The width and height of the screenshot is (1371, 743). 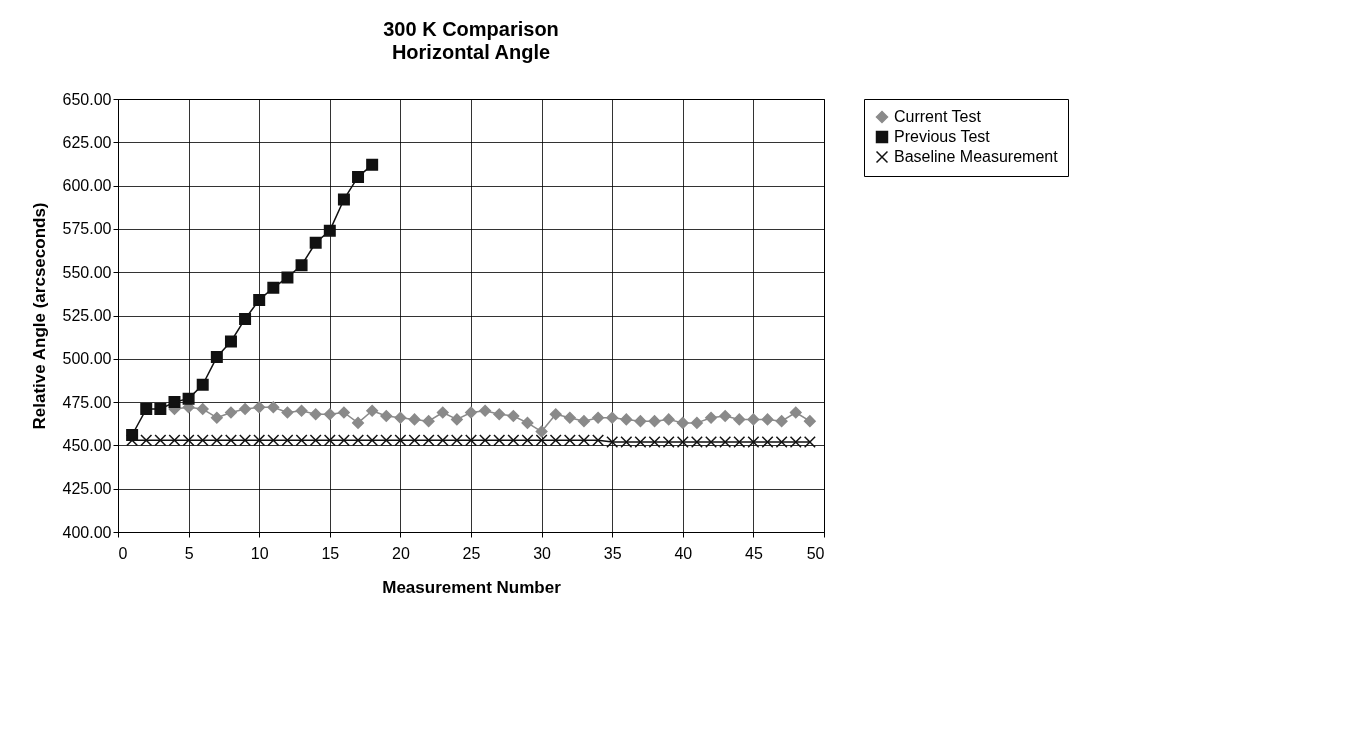 I want to click on y-tick-label: 575.00, so click(x=87, y=229).